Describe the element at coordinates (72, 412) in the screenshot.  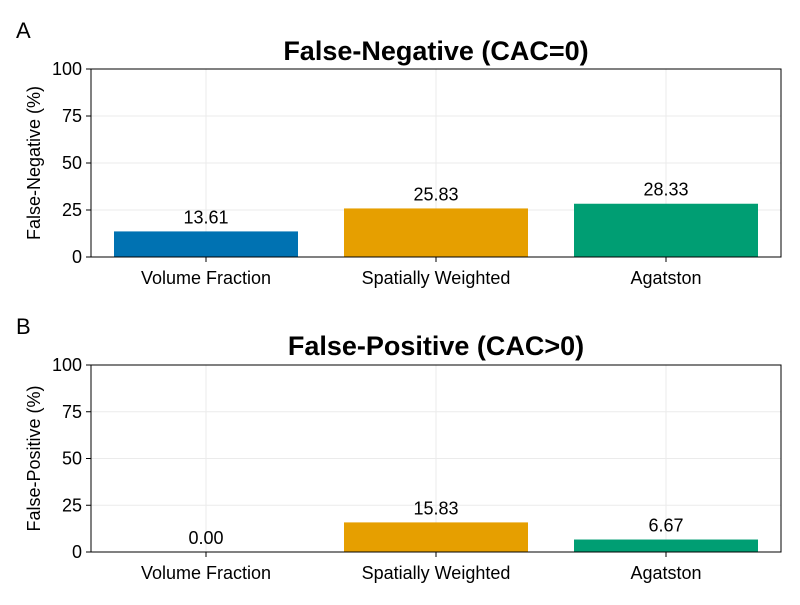
I see `chart-b-ytick-label-3: 75` at that location.